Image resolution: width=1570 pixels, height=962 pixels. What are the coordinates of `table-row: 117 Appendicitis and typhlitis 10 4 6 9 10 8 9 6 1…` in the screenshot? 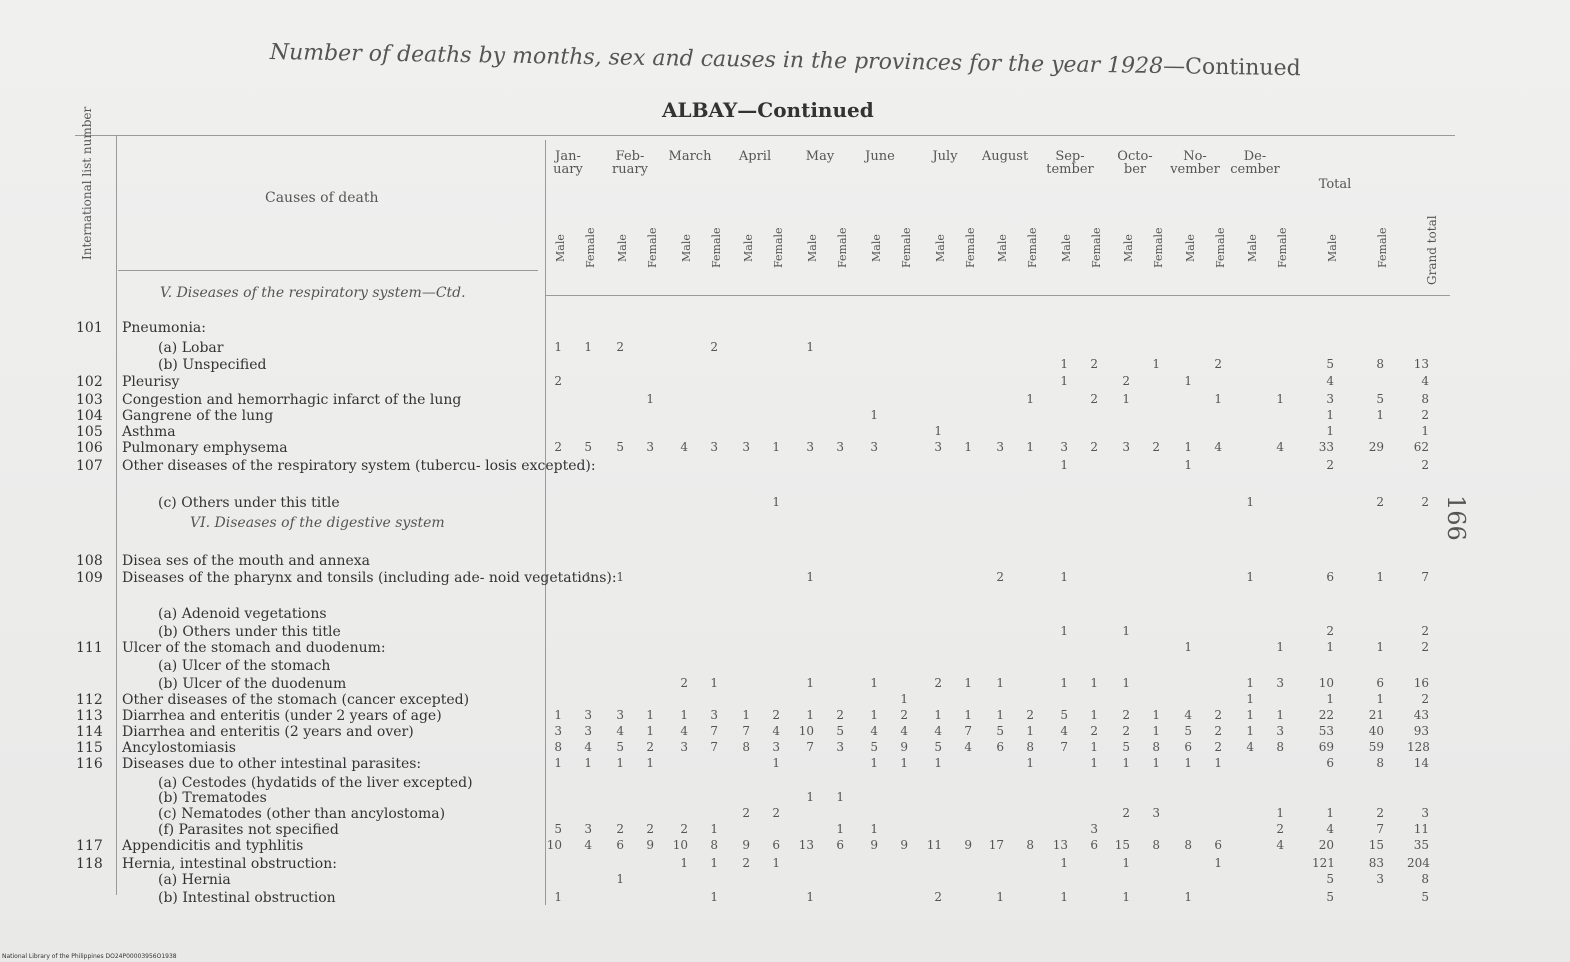 It's located at (785, 846).